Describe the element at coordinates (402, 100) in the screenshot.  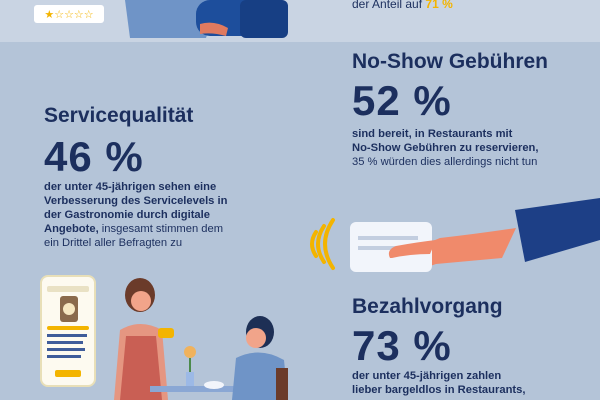
I see `no-show-stat: 52 %` at that location.